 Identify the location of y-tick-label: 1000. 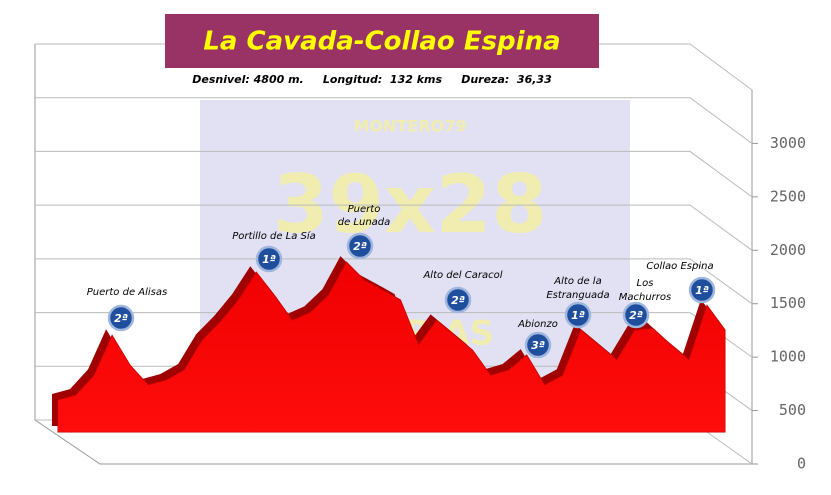
(788, 357).